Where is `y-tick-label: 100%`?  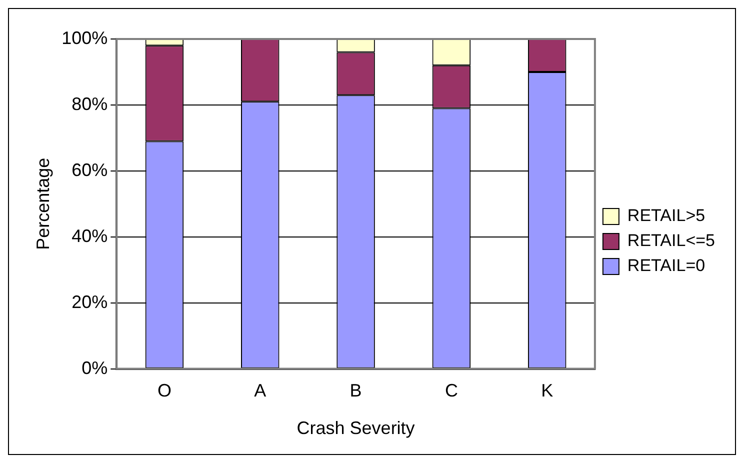 y-tick-label: 100% is located at coordinates (85, 38).